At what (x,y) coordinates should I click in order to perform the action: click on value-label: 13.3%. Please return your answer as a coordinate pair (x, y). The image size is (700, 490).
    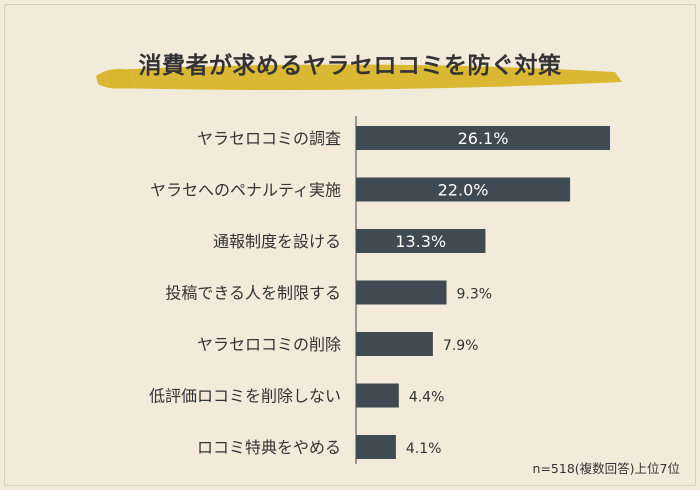
    Looking at the image, I should click on (420, 241).